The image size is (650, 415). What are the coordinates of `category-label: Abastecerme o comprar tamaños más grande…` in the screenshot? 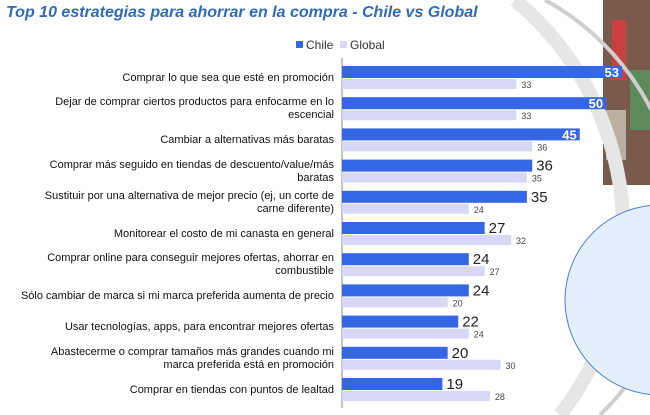 It's located at (192, 358).